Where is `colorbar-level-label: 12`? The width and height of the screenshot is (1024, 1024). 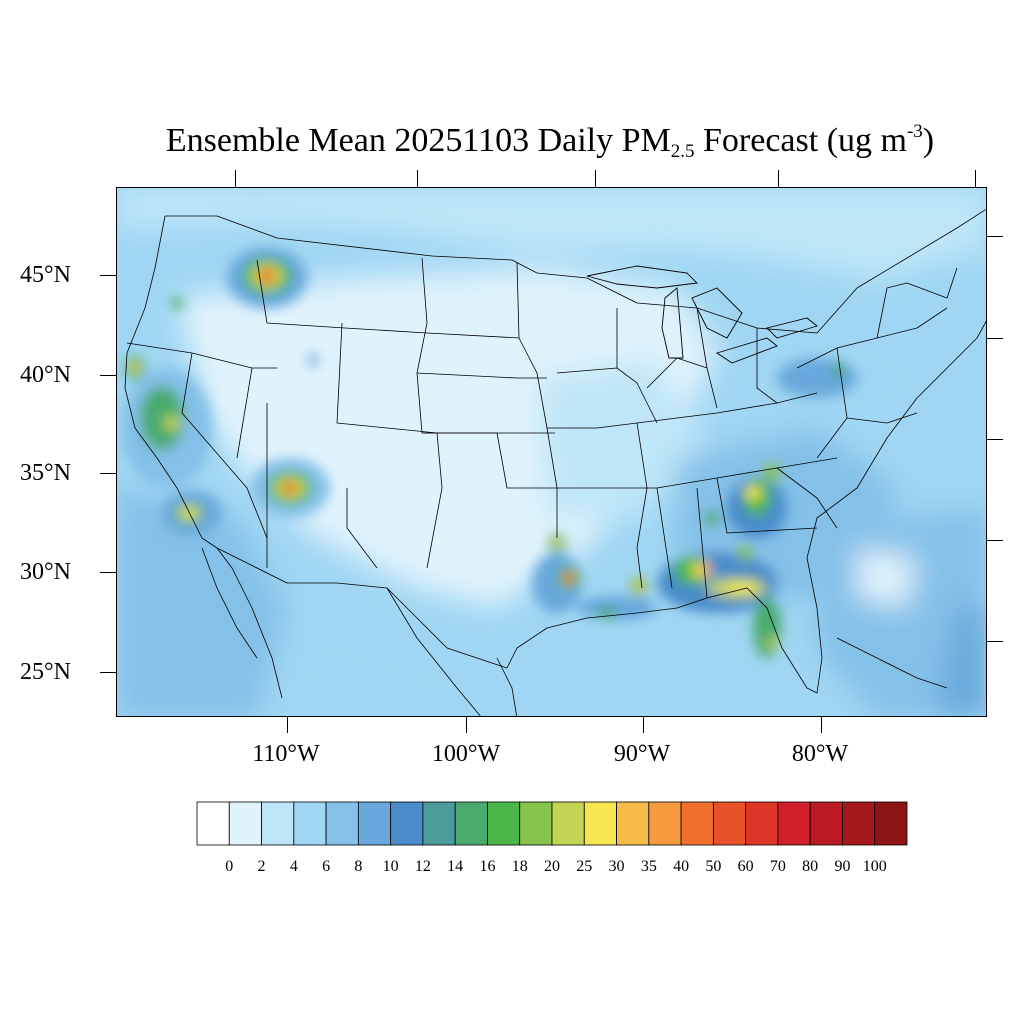 colorbar-level-label: 12 is located at coordinates (422, 866).